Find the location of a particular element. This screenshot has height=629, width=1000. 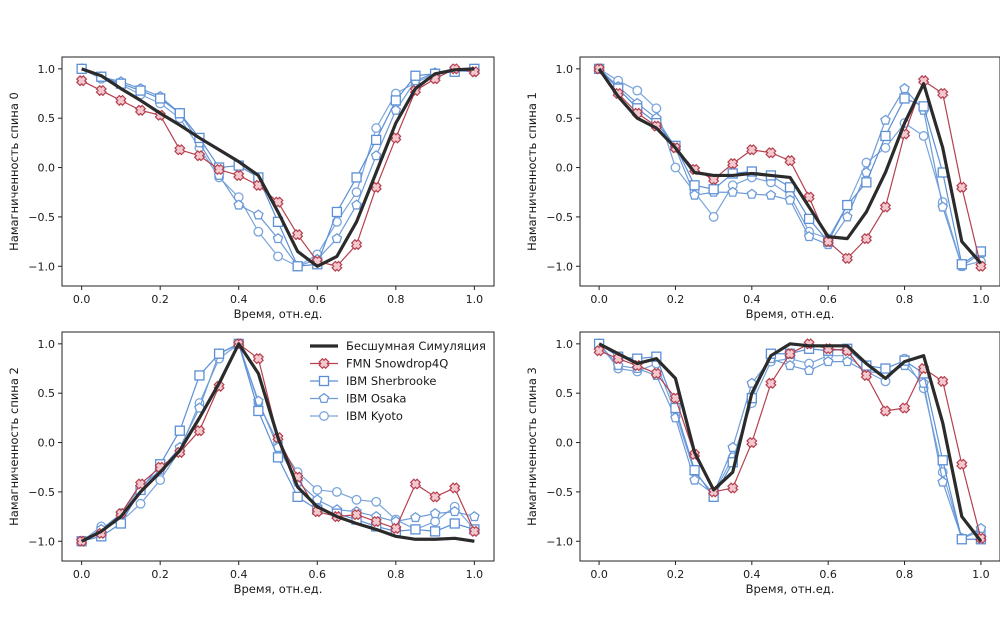

legend-label: IBM Osaka is located at coordinates (376, 399).